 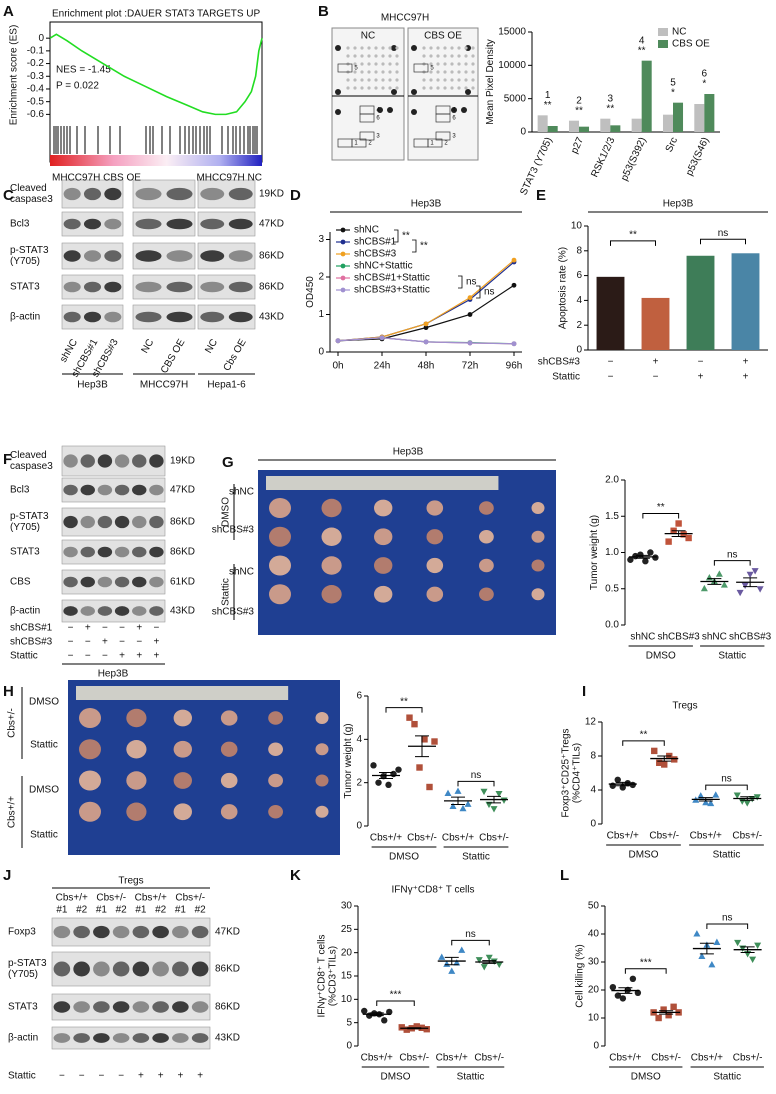 I want to click on blot-label: CBS, so click(x=20, y=582).